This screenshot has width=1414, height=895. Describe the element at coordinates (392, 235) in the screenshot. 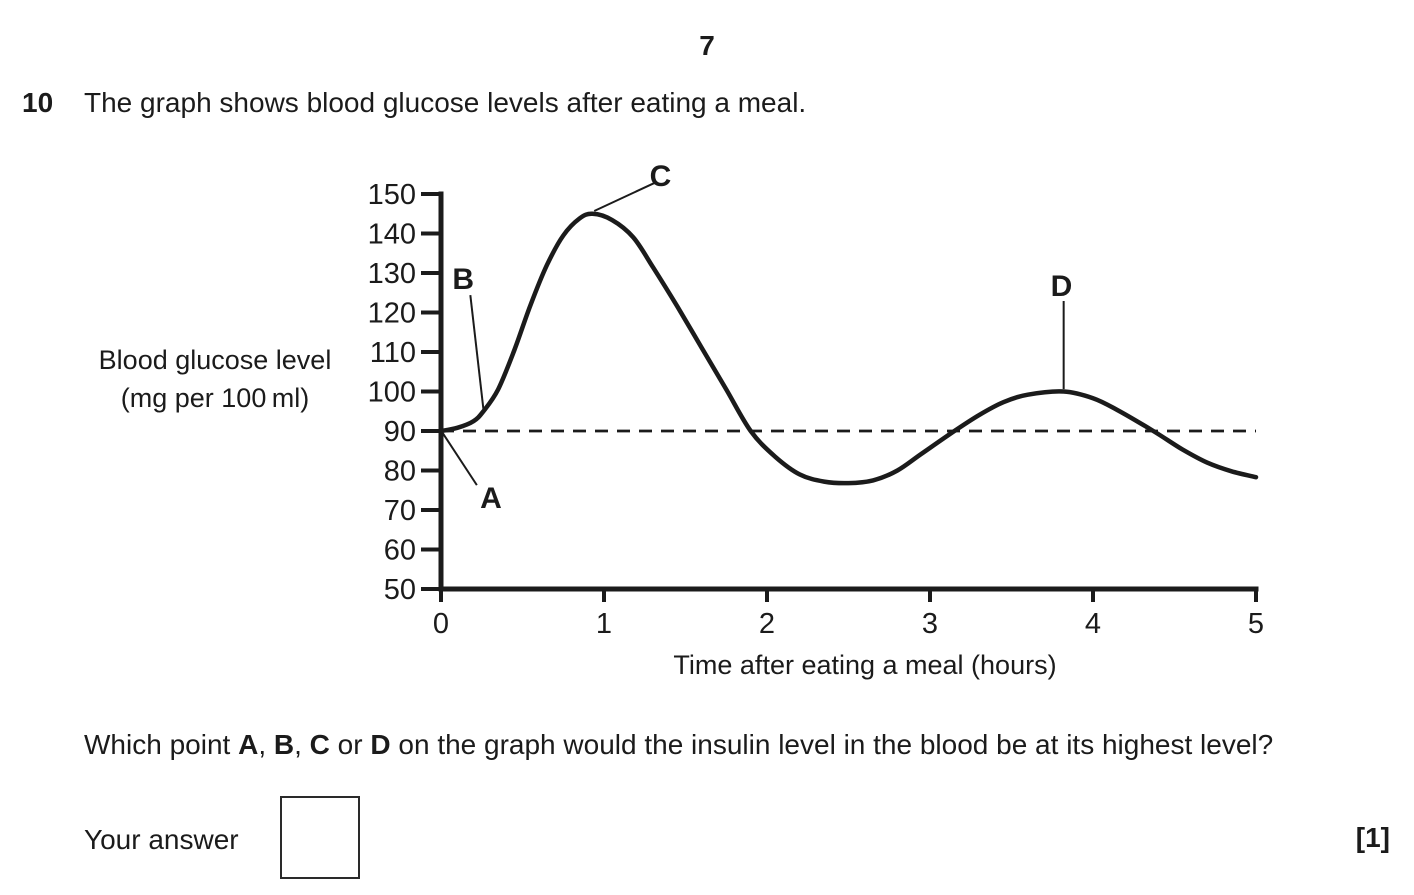

I see `y-tick-label: 140` at that location.